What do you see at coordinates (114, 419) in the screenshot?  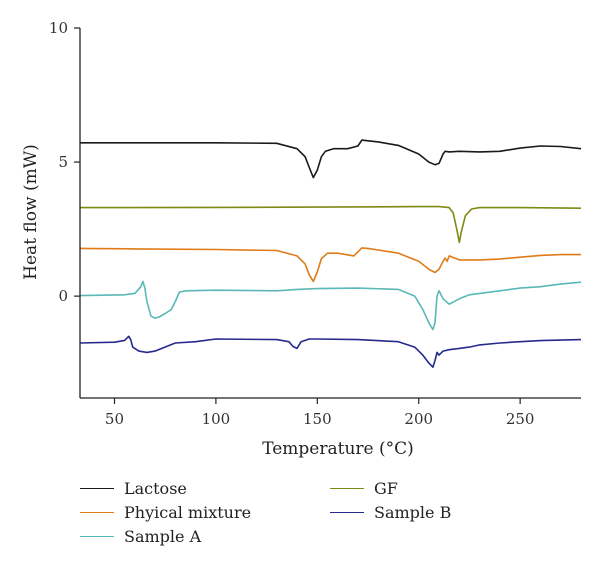 I see `x-tick-label: 50` at bounding box center [114, 419].